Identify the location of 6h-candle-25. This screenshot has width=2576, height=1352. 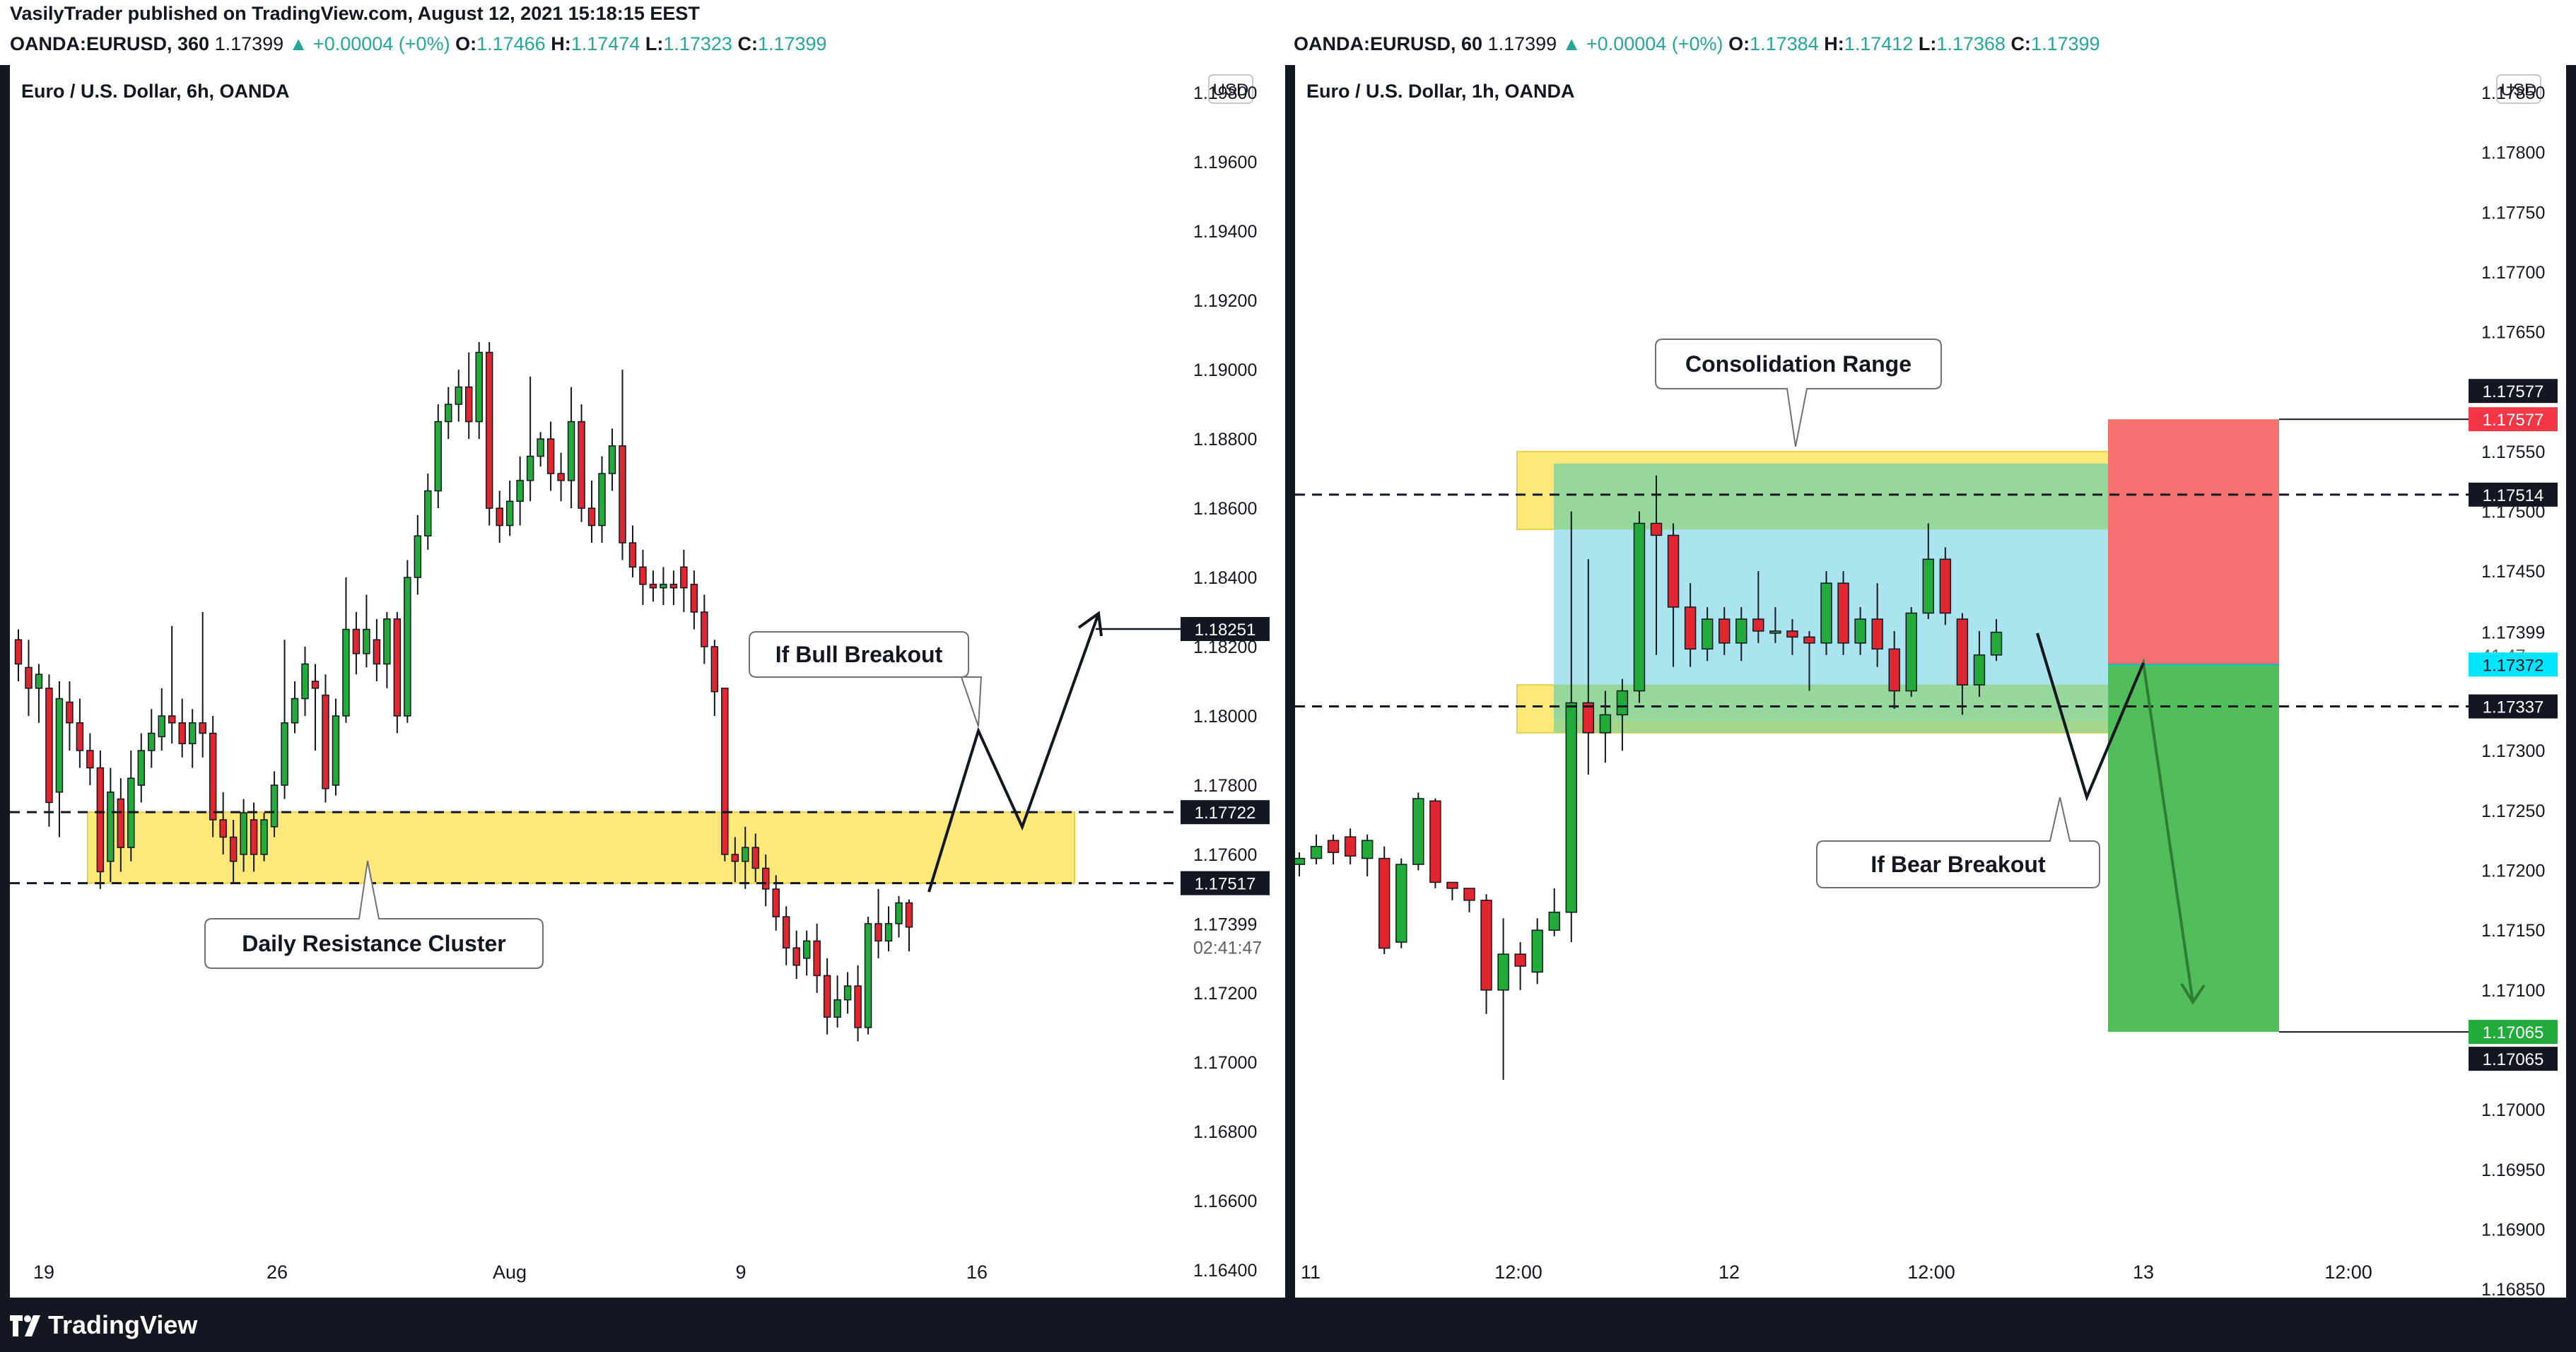
(274, 806).